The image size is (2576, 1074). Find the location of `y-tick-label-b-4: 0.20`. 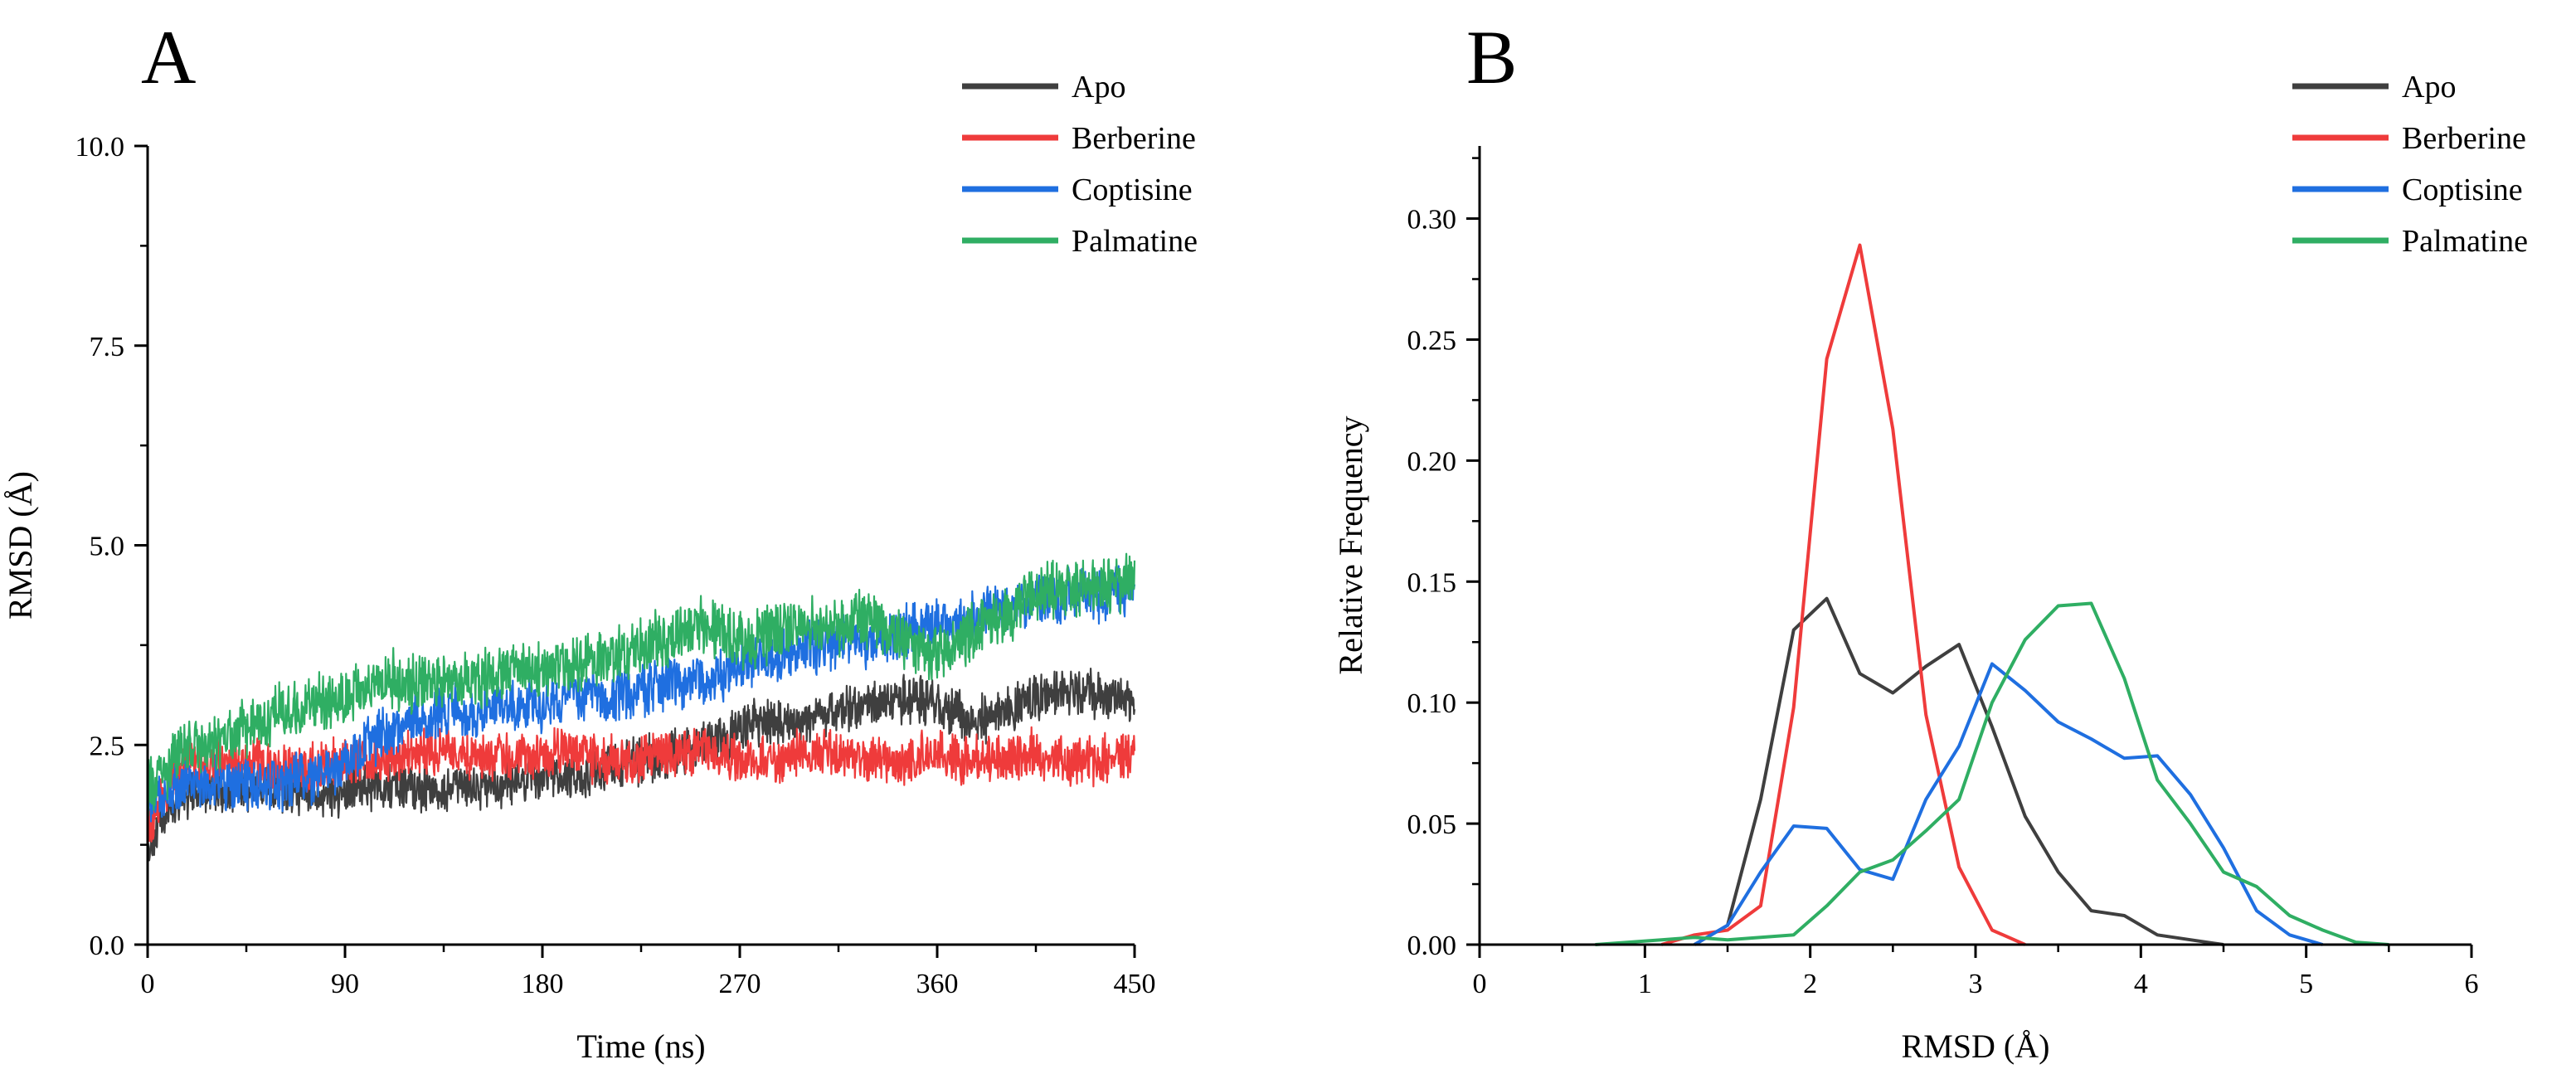

y-tick-label-b-4: 0.20 is located at coordinates (1432, 461).